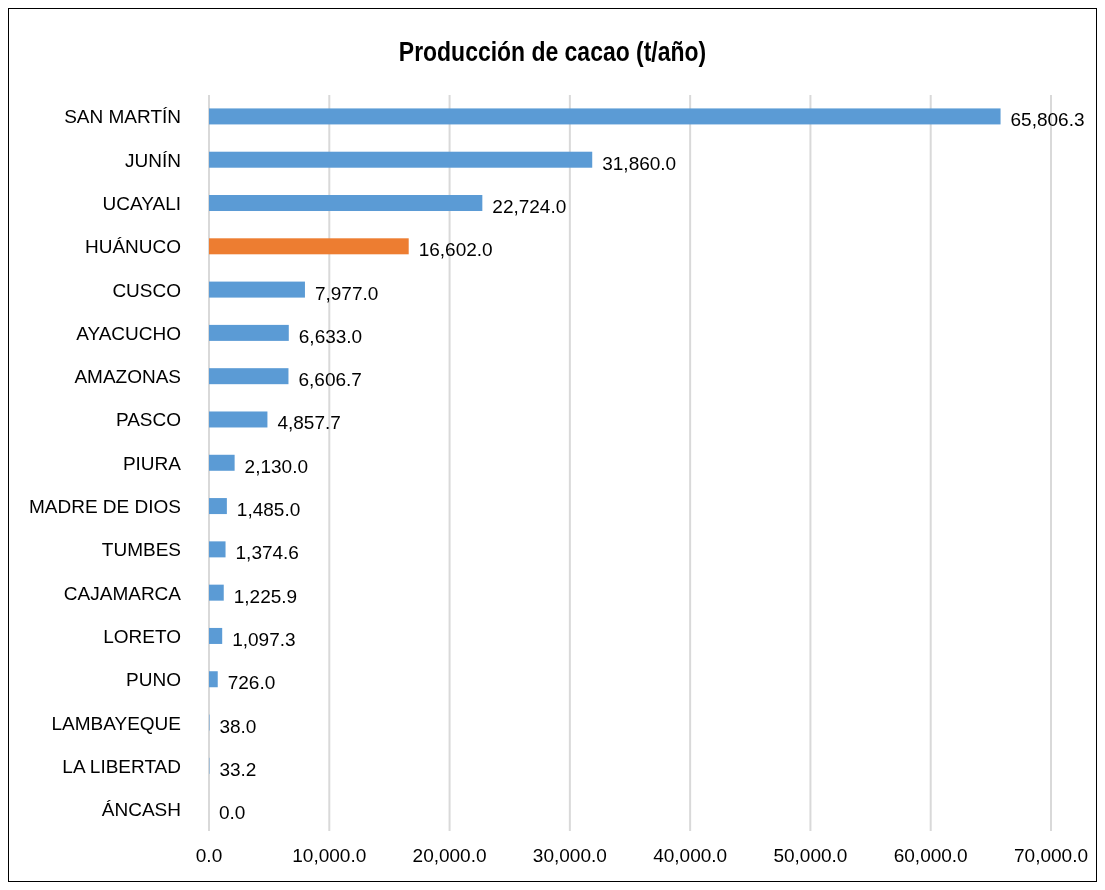  I want to click on data-label: 6,633.0, so click(330, 336).